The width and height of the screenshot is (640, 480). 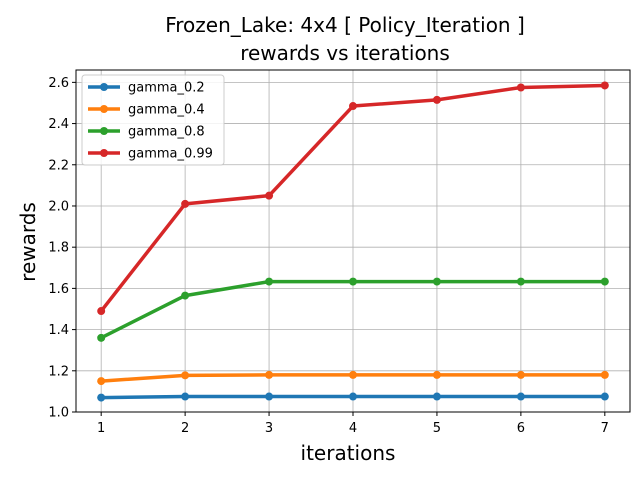 What do you see at coordinates (58, 248) in the screenshot?
I see `y-tick-label: 1.8` at bounding box center [58, 248].